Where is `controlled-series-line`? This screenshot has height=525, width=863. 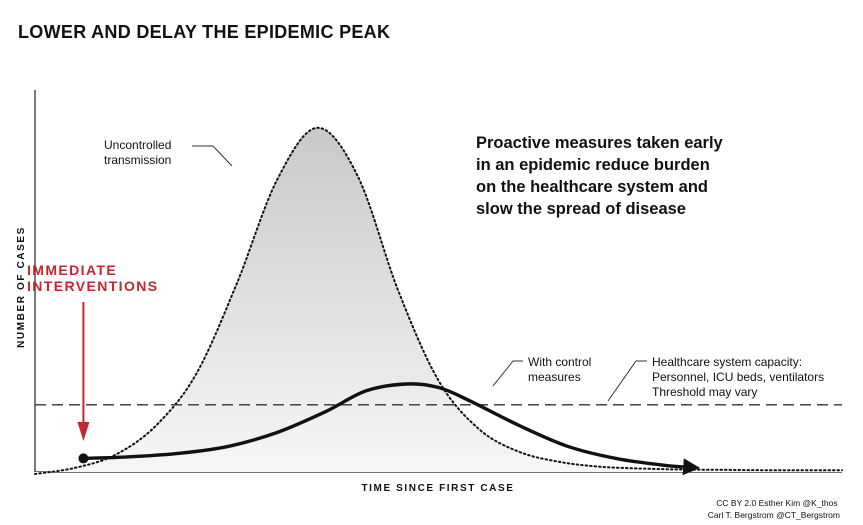
controlled-series-line is located at coordinates (391, 429).